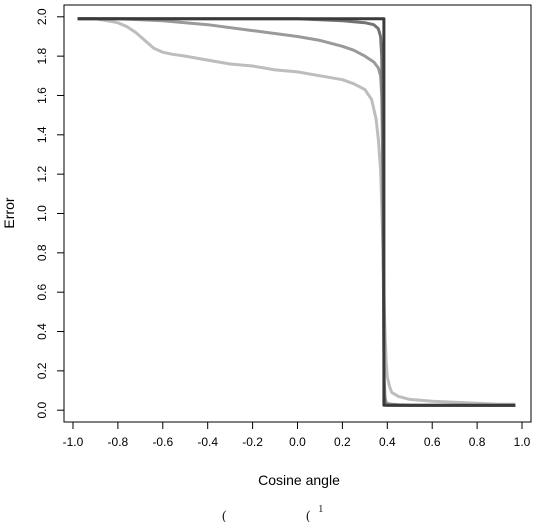 This screenshot has width=536, height=522. Describe the element at coordinates (42, 173) in the screenshot. I see `y-tick-label: 1.2` at that location.